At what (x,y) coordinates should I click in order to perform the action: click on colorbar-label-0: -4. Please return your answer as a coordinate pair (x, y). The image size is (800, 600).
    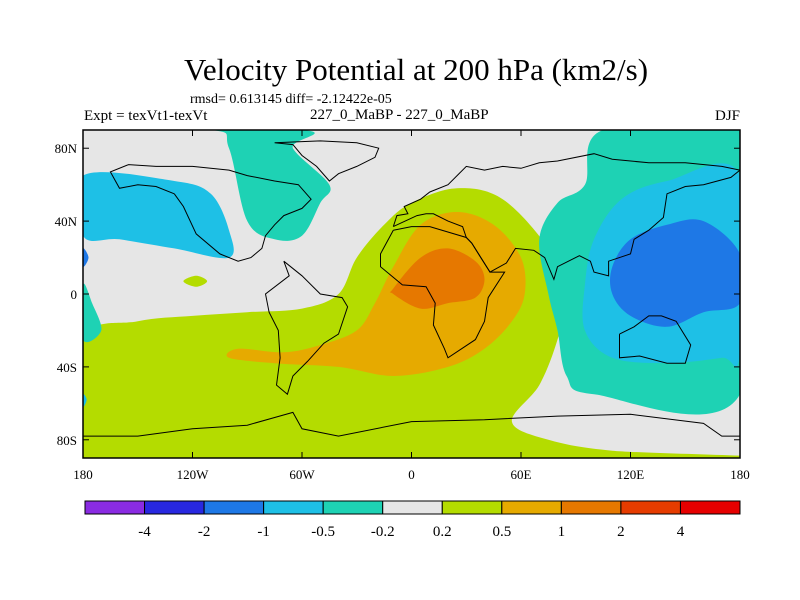
    Looking at the image, I should click on (144, 532).